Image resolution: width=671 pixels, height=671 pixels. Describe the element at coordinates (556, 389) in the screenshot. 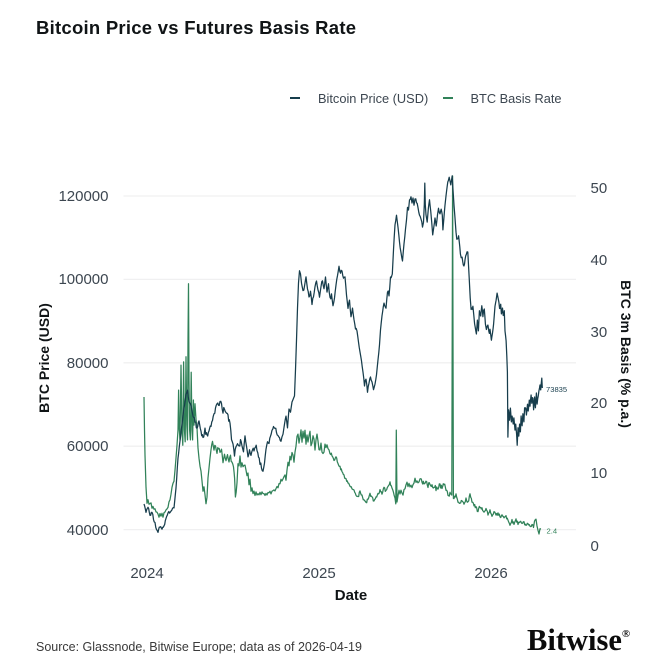

I see `svg-text: 73835` at that location.